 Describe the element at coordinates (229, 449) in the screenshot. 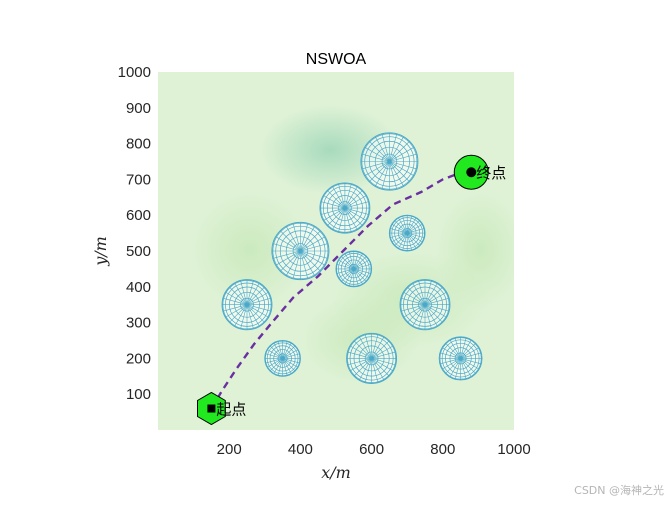

I see `x-tick-label: 200` at that location.